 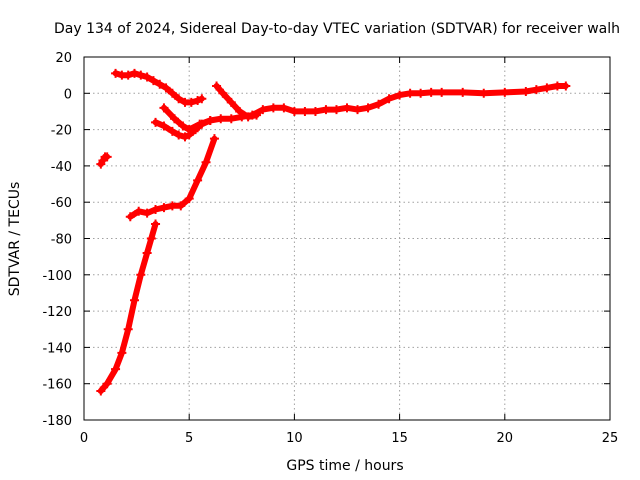 What do you see at coordinates (344, 466) in the screenshot?
I see `x-axis-label: GPS time / hours` at bounding box center [344, 466].